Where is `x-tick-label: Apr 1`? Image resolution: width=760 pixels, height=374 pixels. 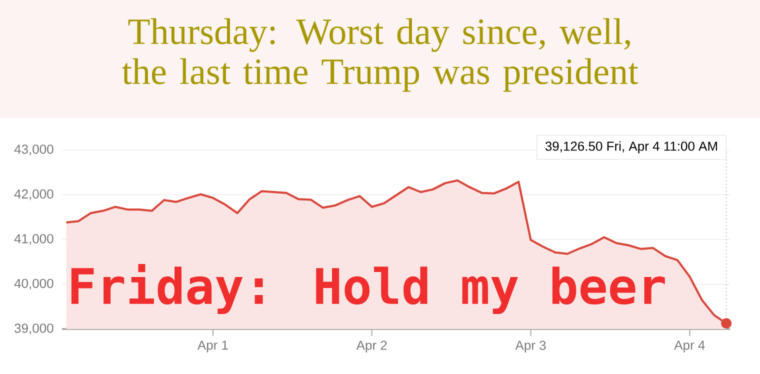 x-tick-label: Apr 1 is located at coordinates (212, 346).